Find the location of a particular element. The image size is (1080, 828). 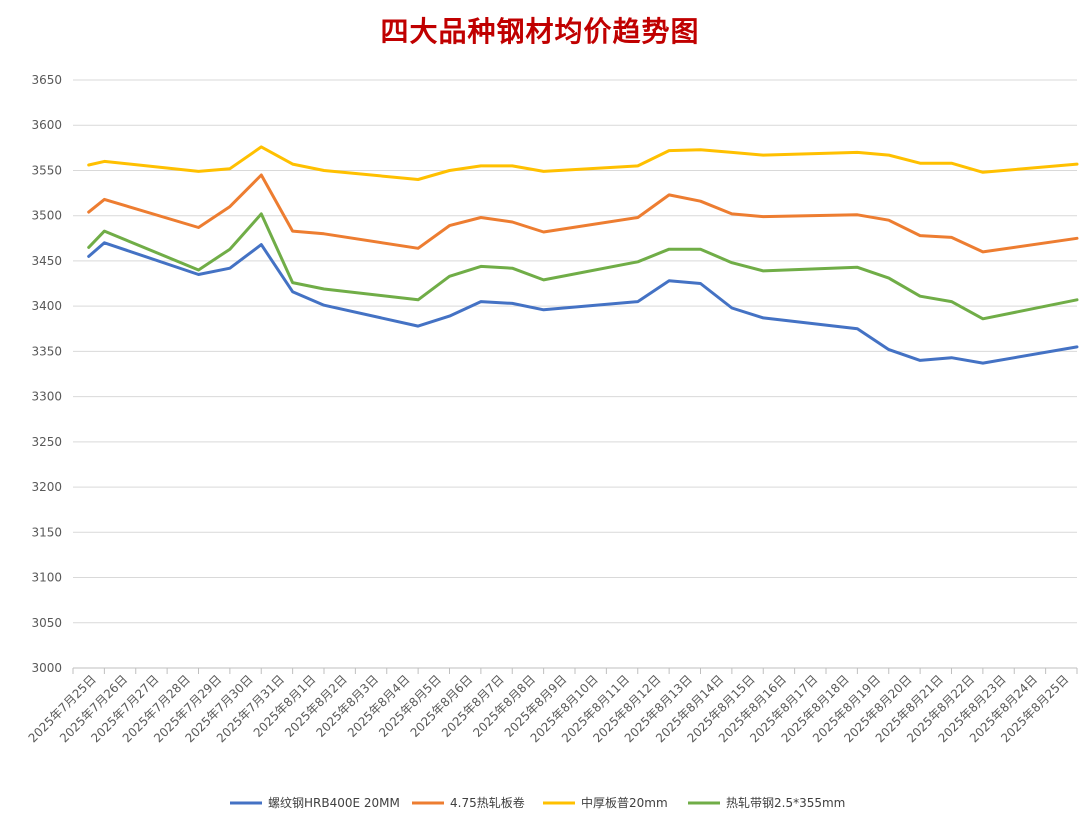

chart-title: 四大品种钢材均价趋势图 is located at coordinates (540, 31).